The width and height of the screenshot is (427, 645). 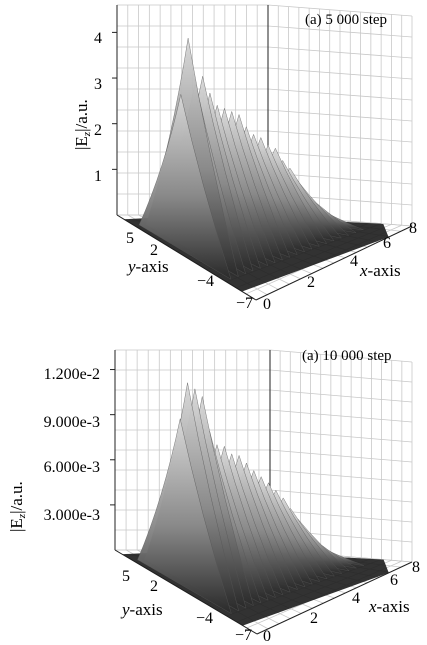 I want to click on plot-1-annotation: (a) 5 000 step, so click(x=346, y=20).